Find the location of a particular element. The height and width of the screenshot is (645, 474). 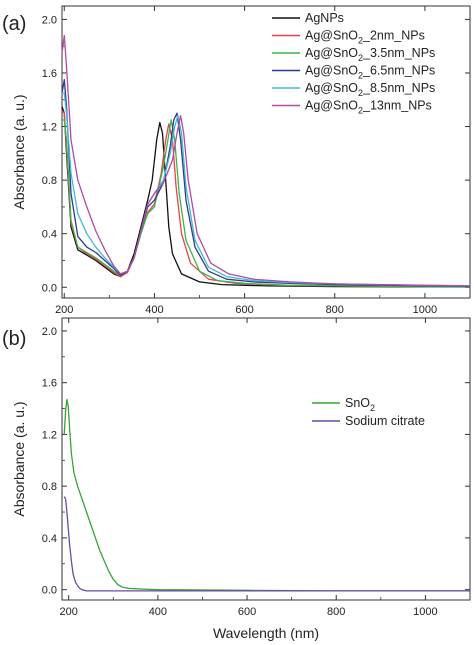

x-axis-title: Wavelength (nm) is located at coordinates (266, 633).